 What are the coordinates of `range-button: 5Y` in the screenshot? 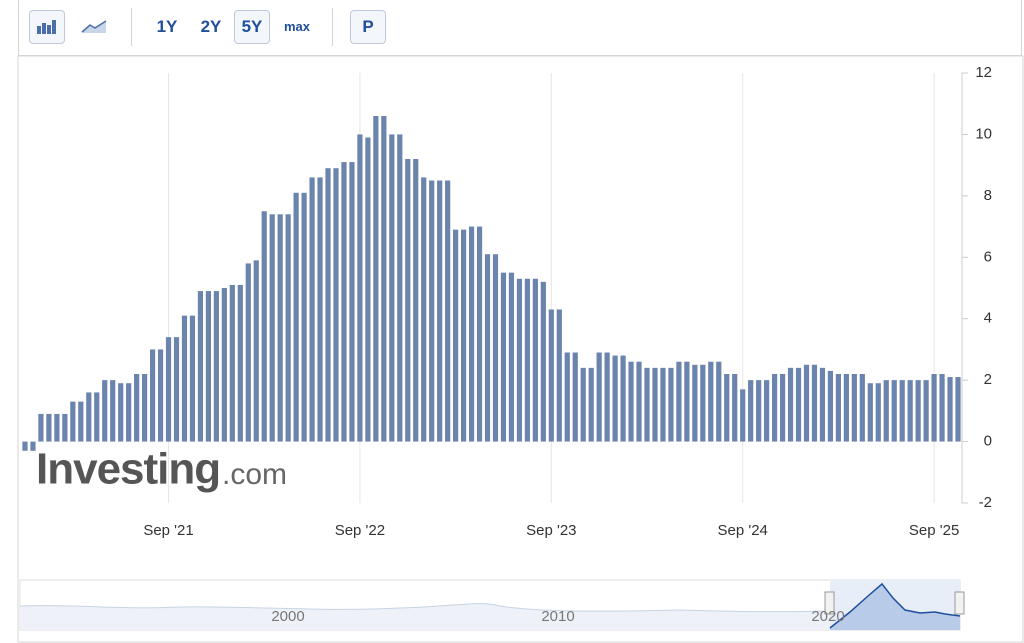 It's located at (252, 27).